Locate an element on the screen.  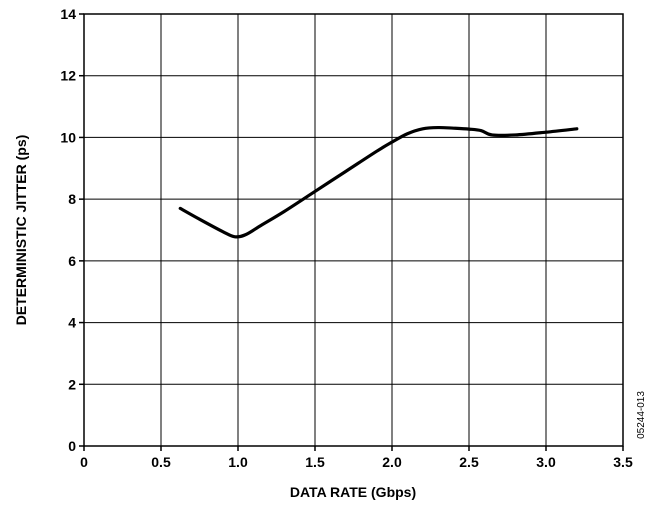
y-tick-label: 14 is located at coordinates (68, 14).